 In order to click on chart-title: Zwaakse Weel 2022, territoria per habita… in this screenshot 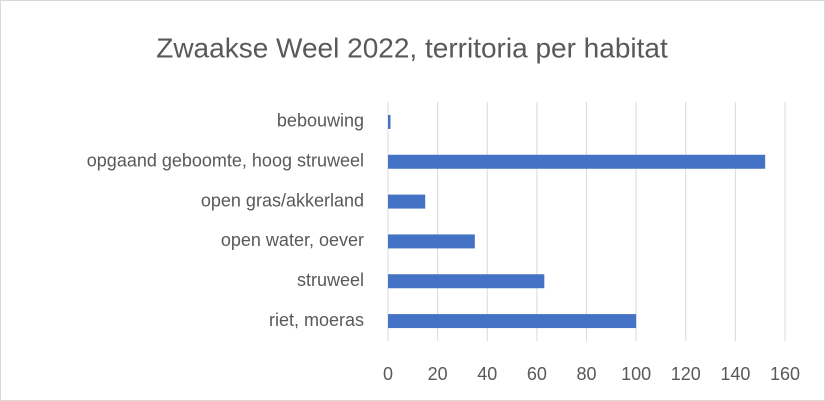, I will do `click(412, 47)`.